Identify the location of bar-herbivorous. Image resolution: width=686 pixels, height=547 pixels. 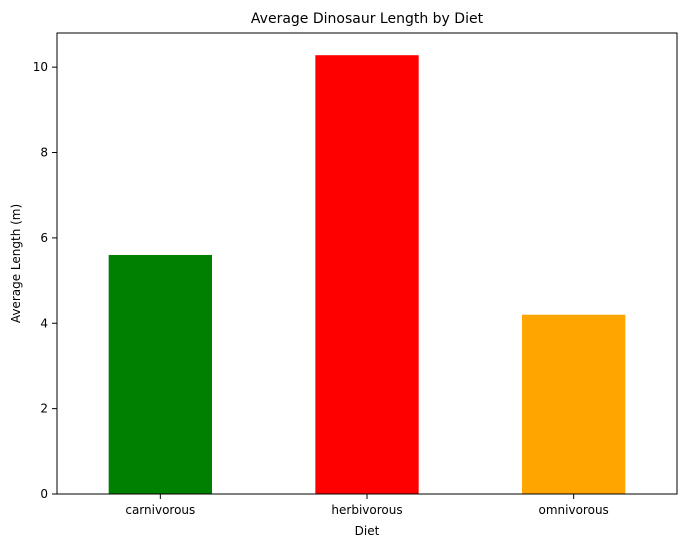
(367, 275).